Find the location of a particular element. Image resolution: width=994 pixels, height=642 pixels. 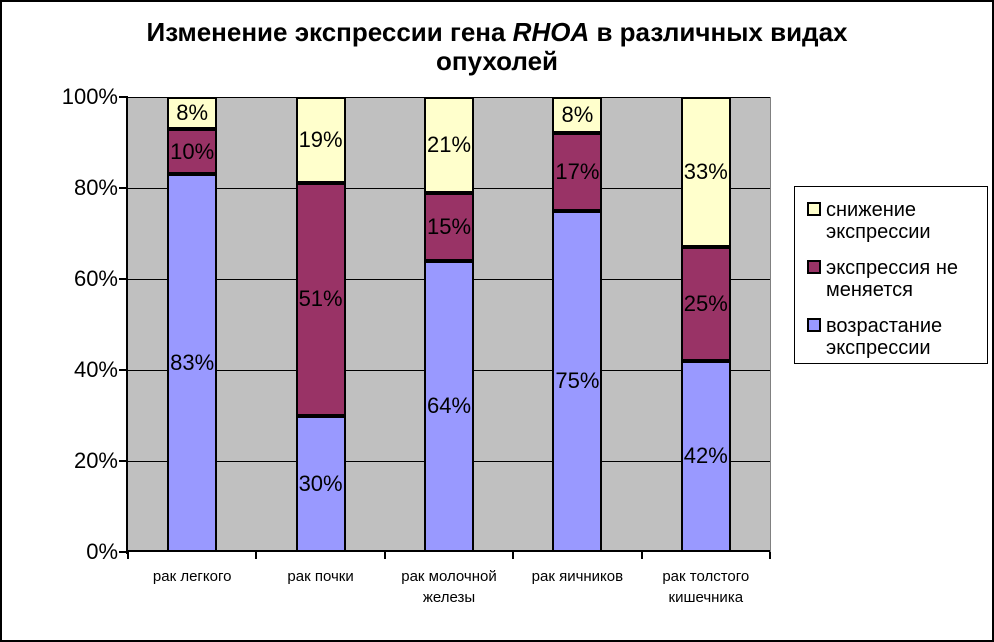

bar-data-label: 42% is located at coordinates (705, 456).